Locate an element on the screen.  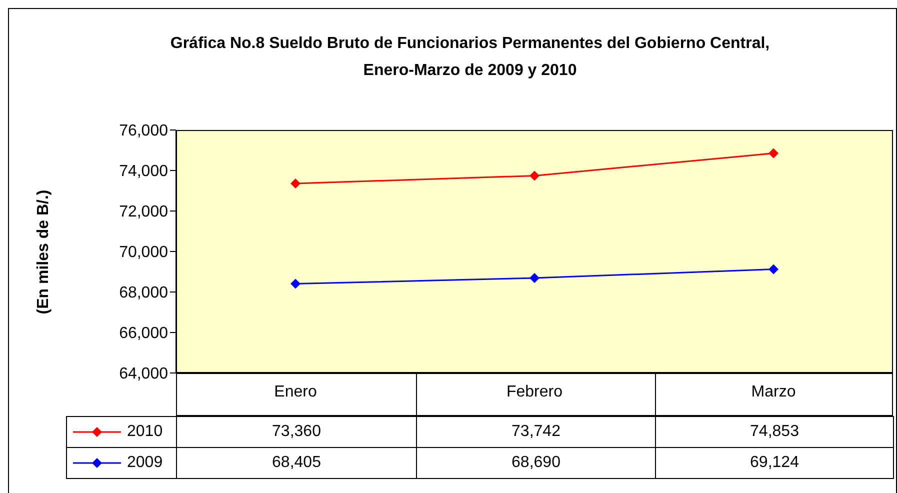
data-label: 68,690 is located at coordinates (536, 463).